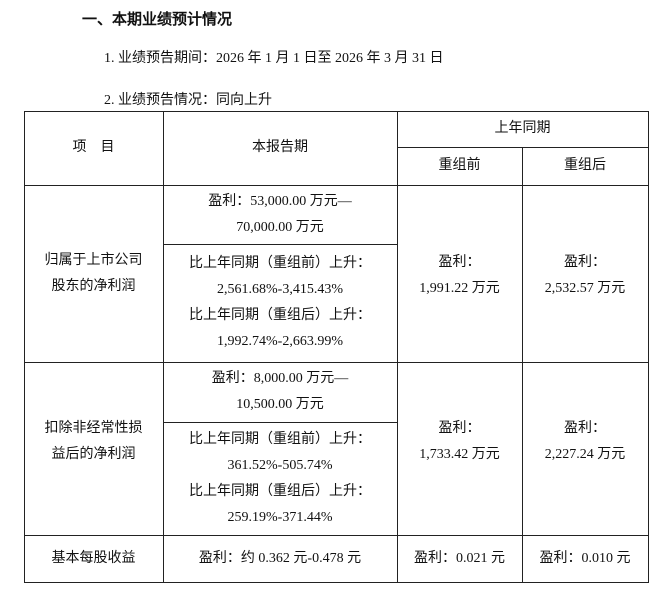 The width and height of the screenshot is (670, 593). I want to click on label-line: 归属于上市公司, so click(93, 260).